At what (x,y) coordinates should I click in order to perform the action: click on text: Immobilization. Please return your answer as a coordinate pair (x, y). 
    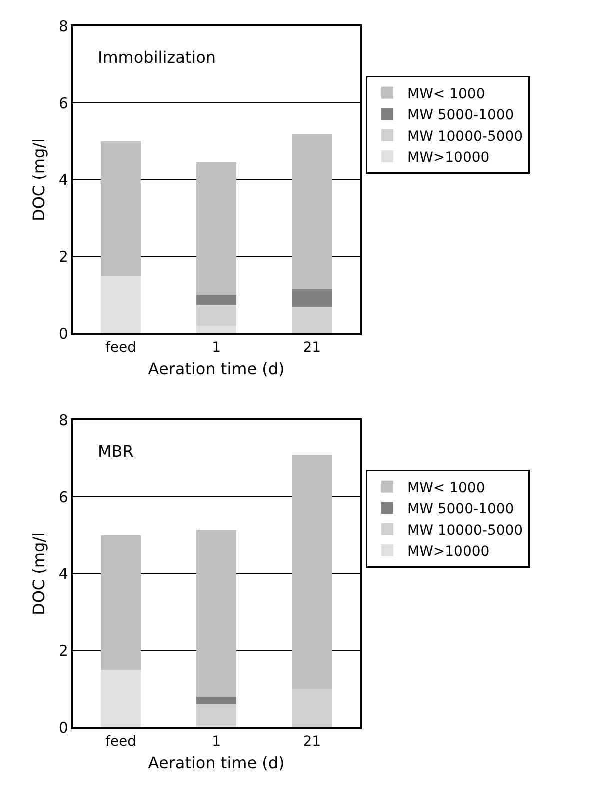
    Looking at the image, I should click on (157, 57).